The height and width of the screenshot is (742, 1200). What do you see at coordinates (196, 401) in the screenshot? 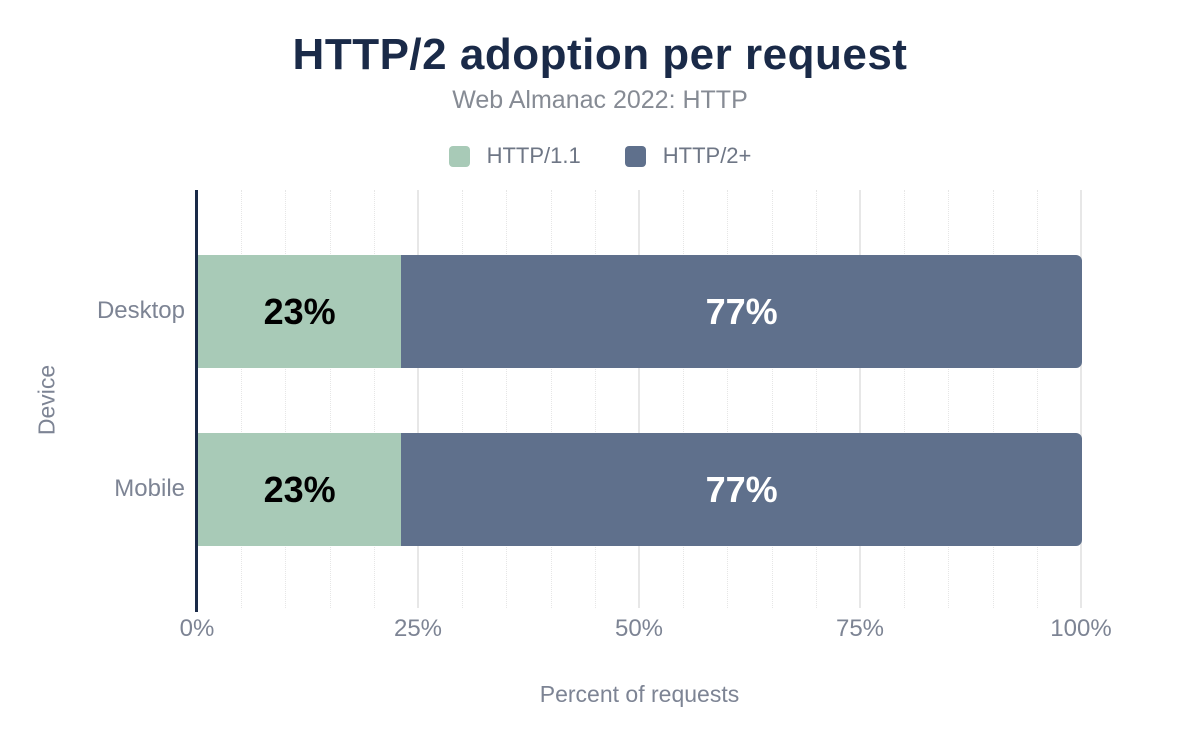
I see `y-axis-line` at bounding box center [196, 401].